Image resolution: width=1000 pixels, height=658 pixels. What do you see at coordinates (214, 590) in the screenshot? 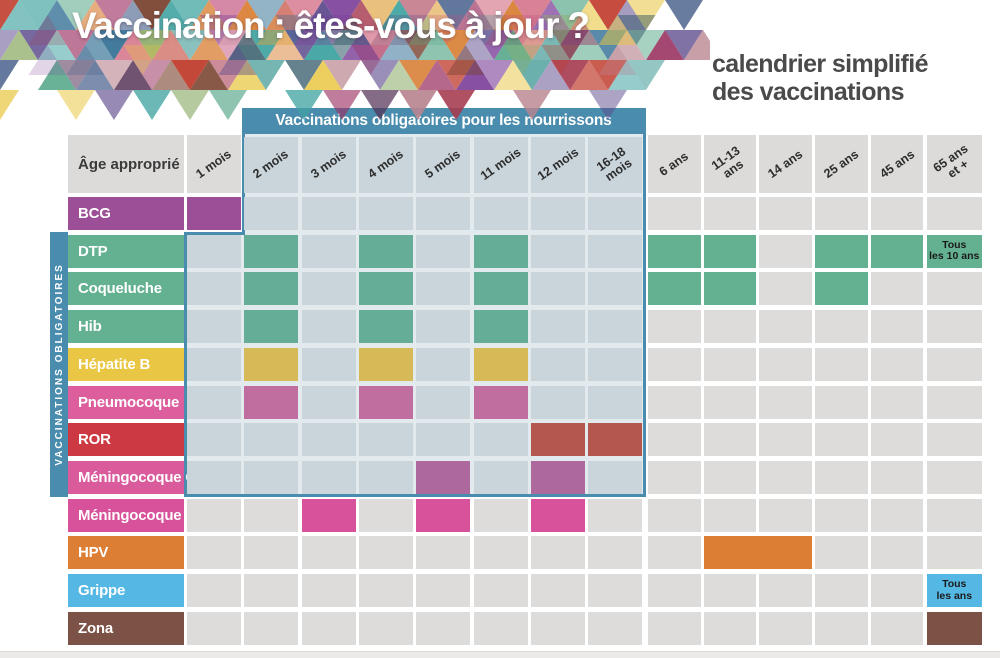
I see `cell-grippe-1m` at bounding box center [214, 590].